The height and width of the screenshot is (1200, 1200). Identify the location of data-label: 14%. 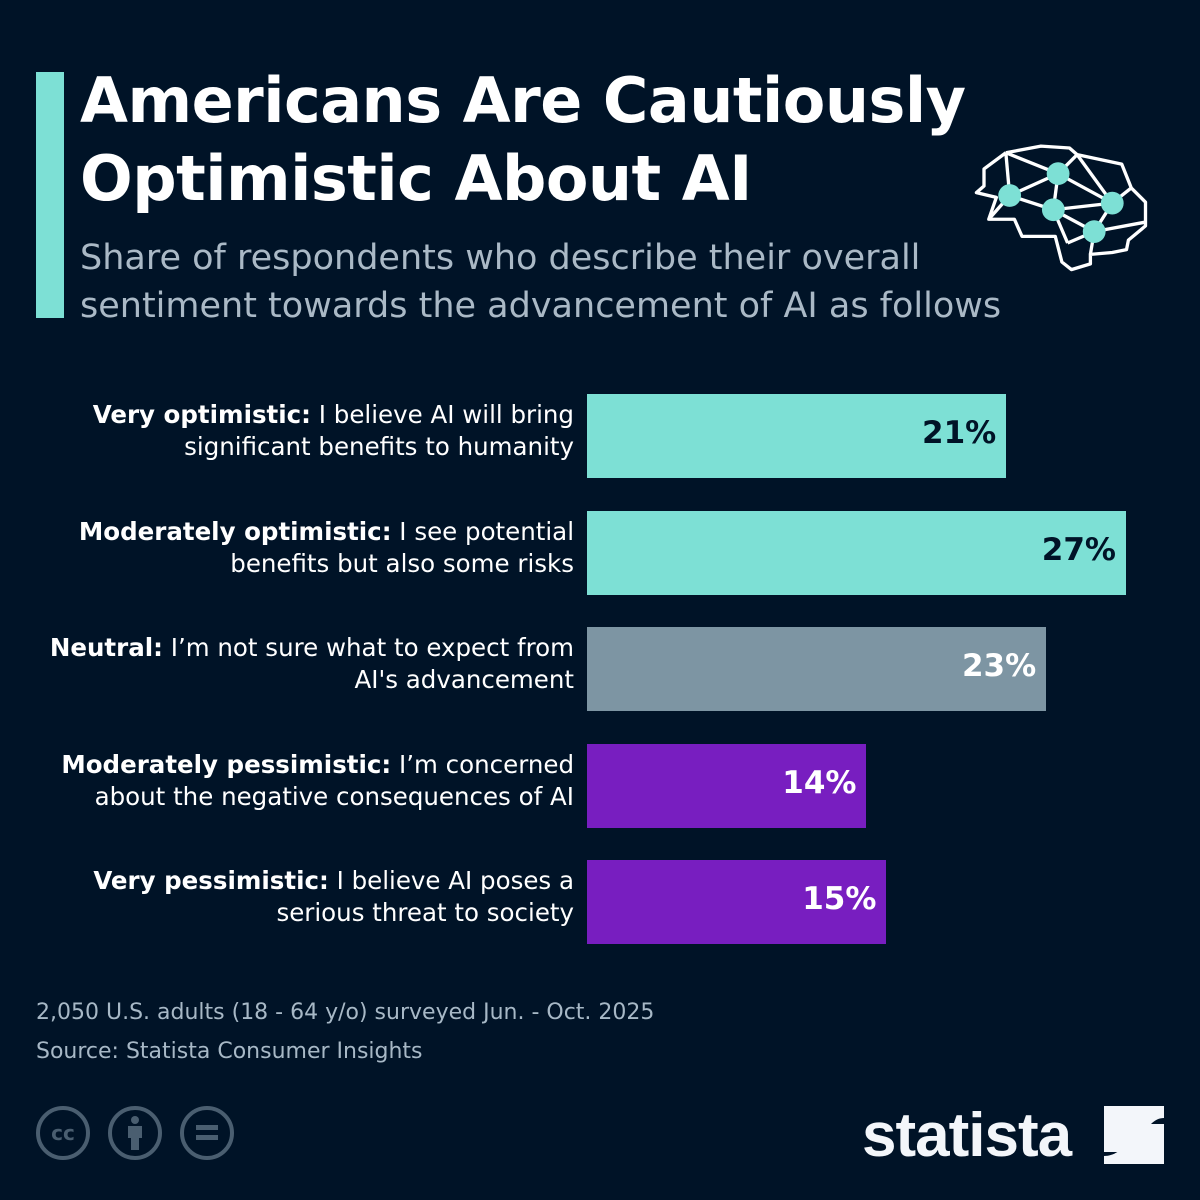
(819, 782).